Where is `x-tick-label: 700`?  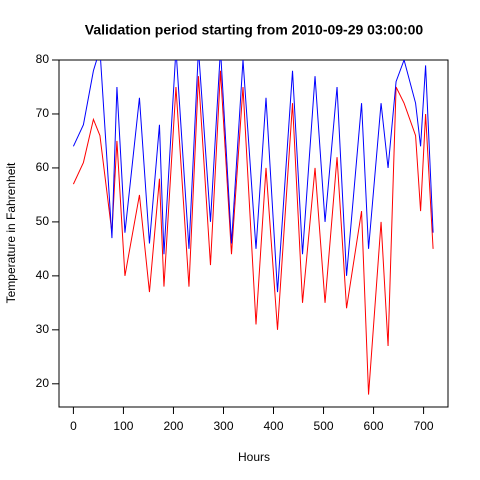
x-tick-label: 700 is located at coordinates (424, 426).